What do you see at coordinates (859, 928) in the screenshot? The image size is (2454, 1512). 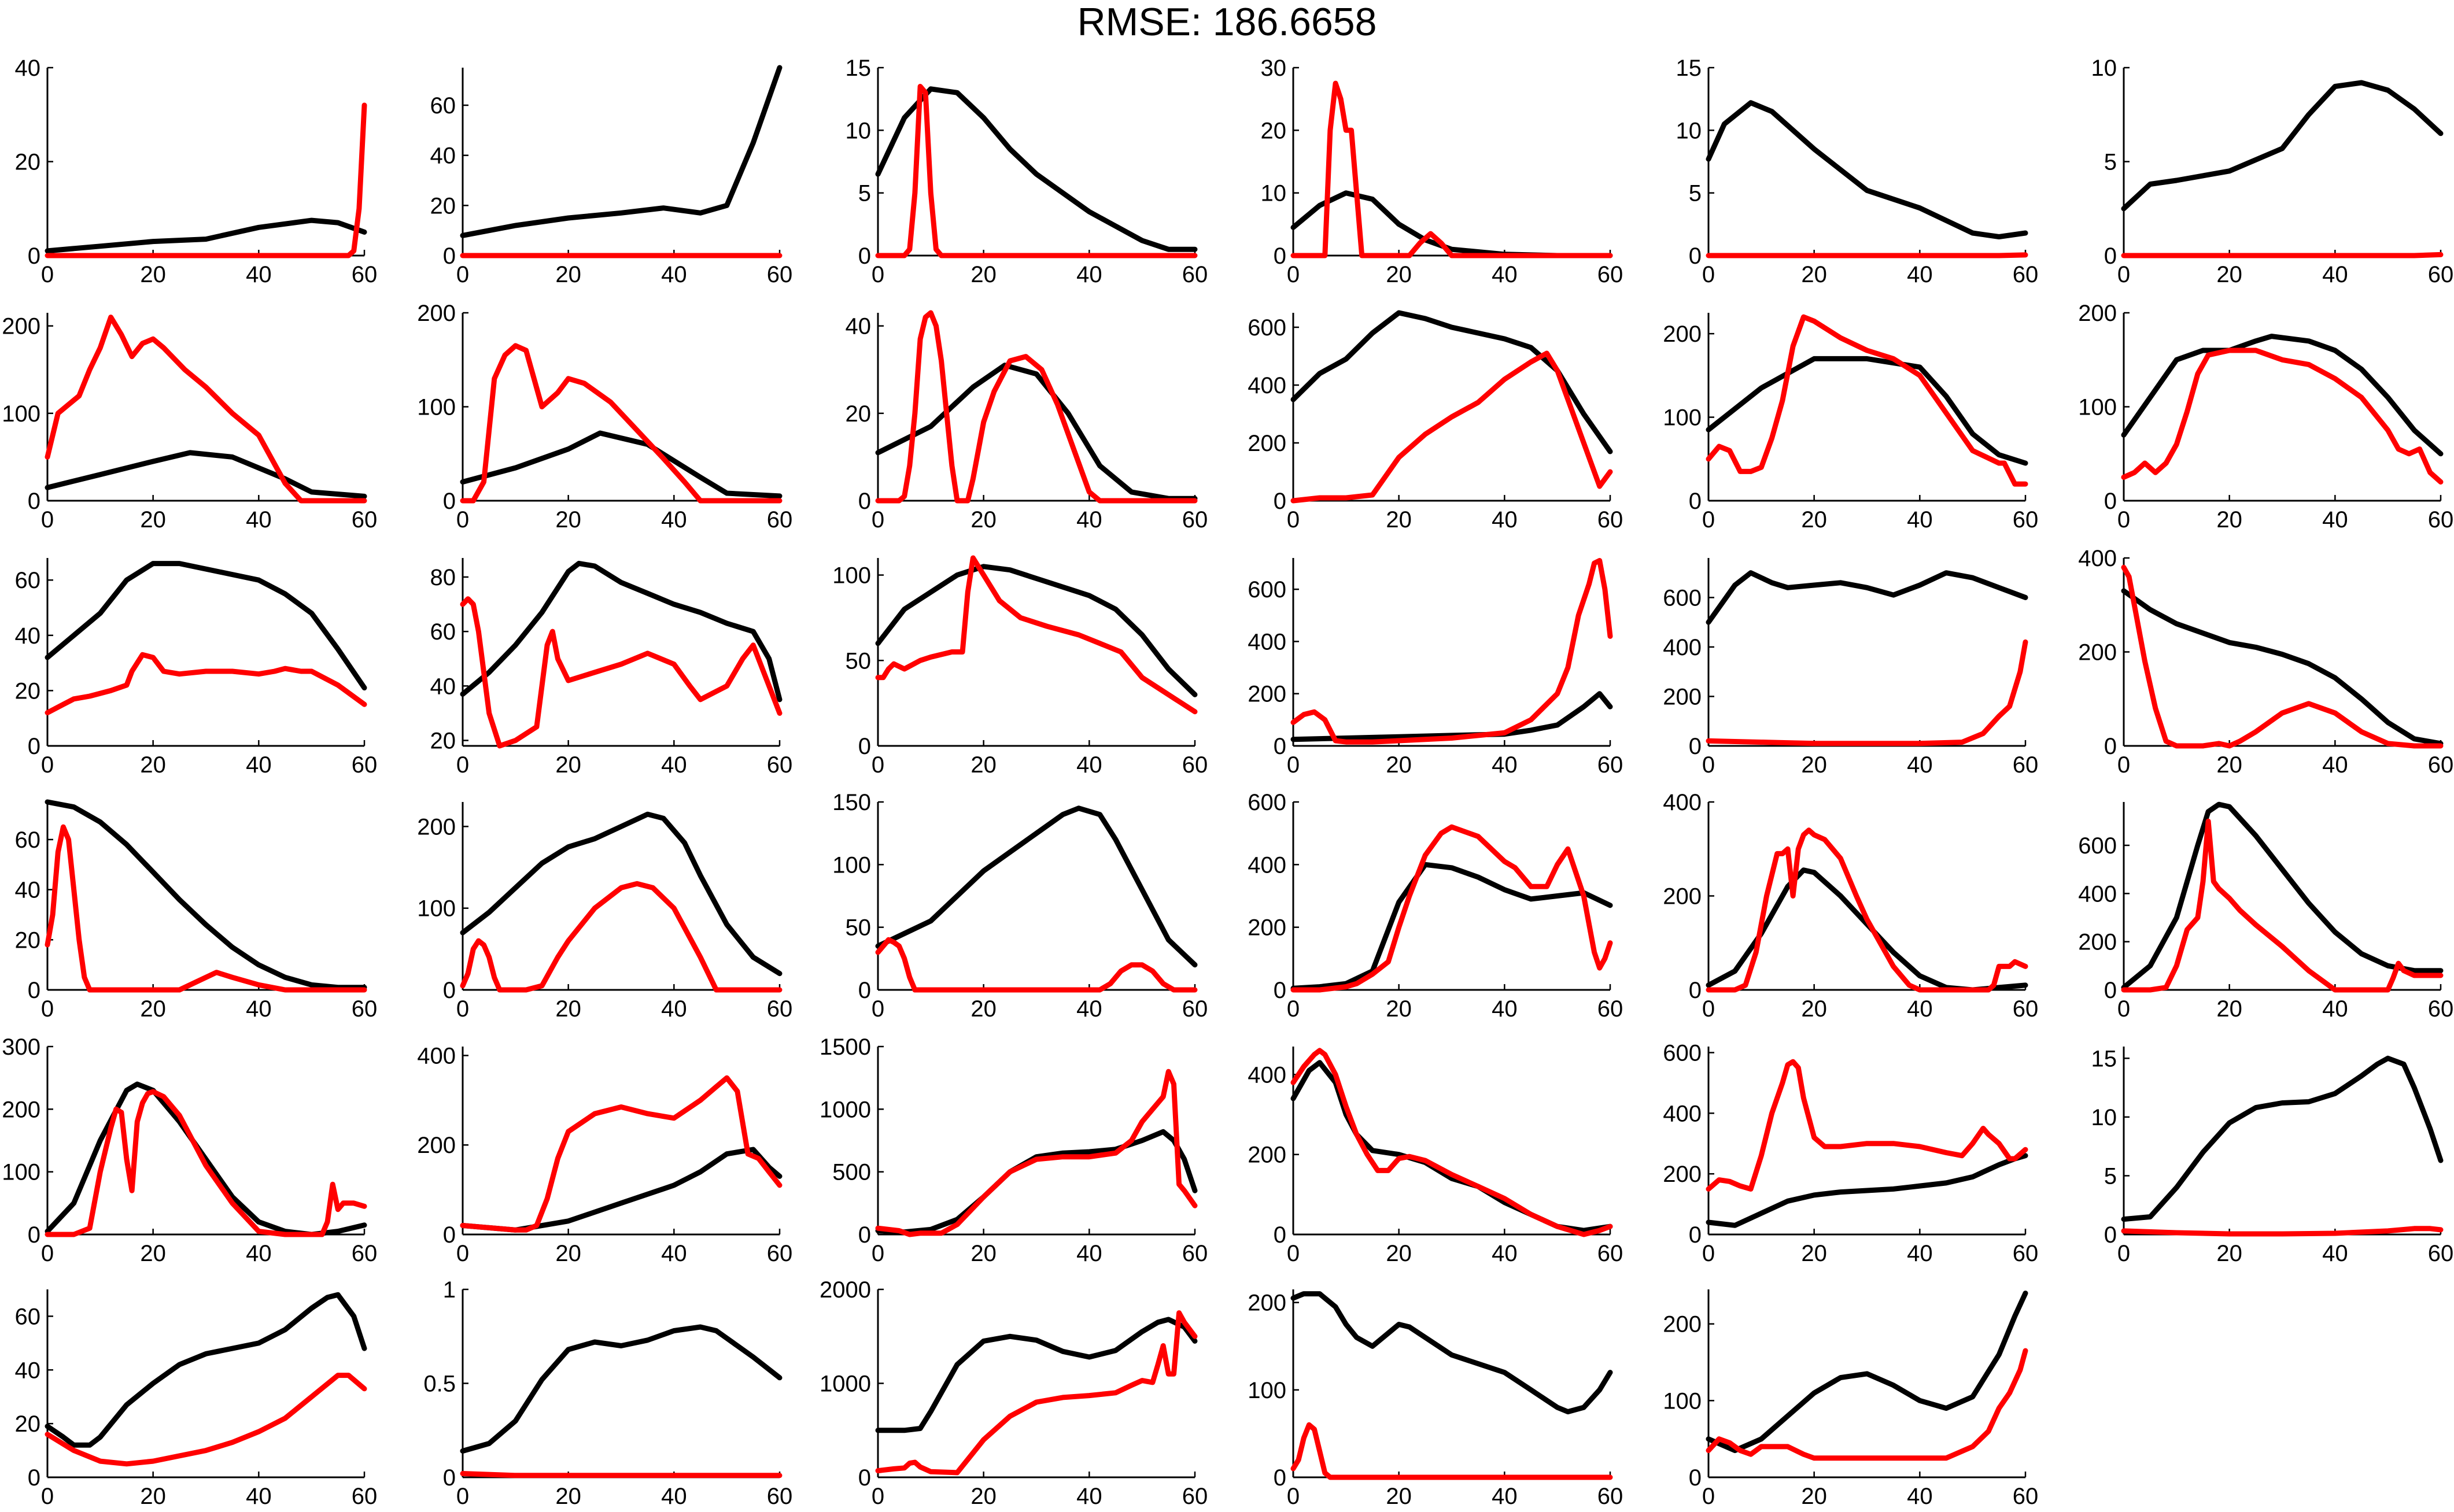 I see `y-tick-label: 50` at bounding box center [859, 928].